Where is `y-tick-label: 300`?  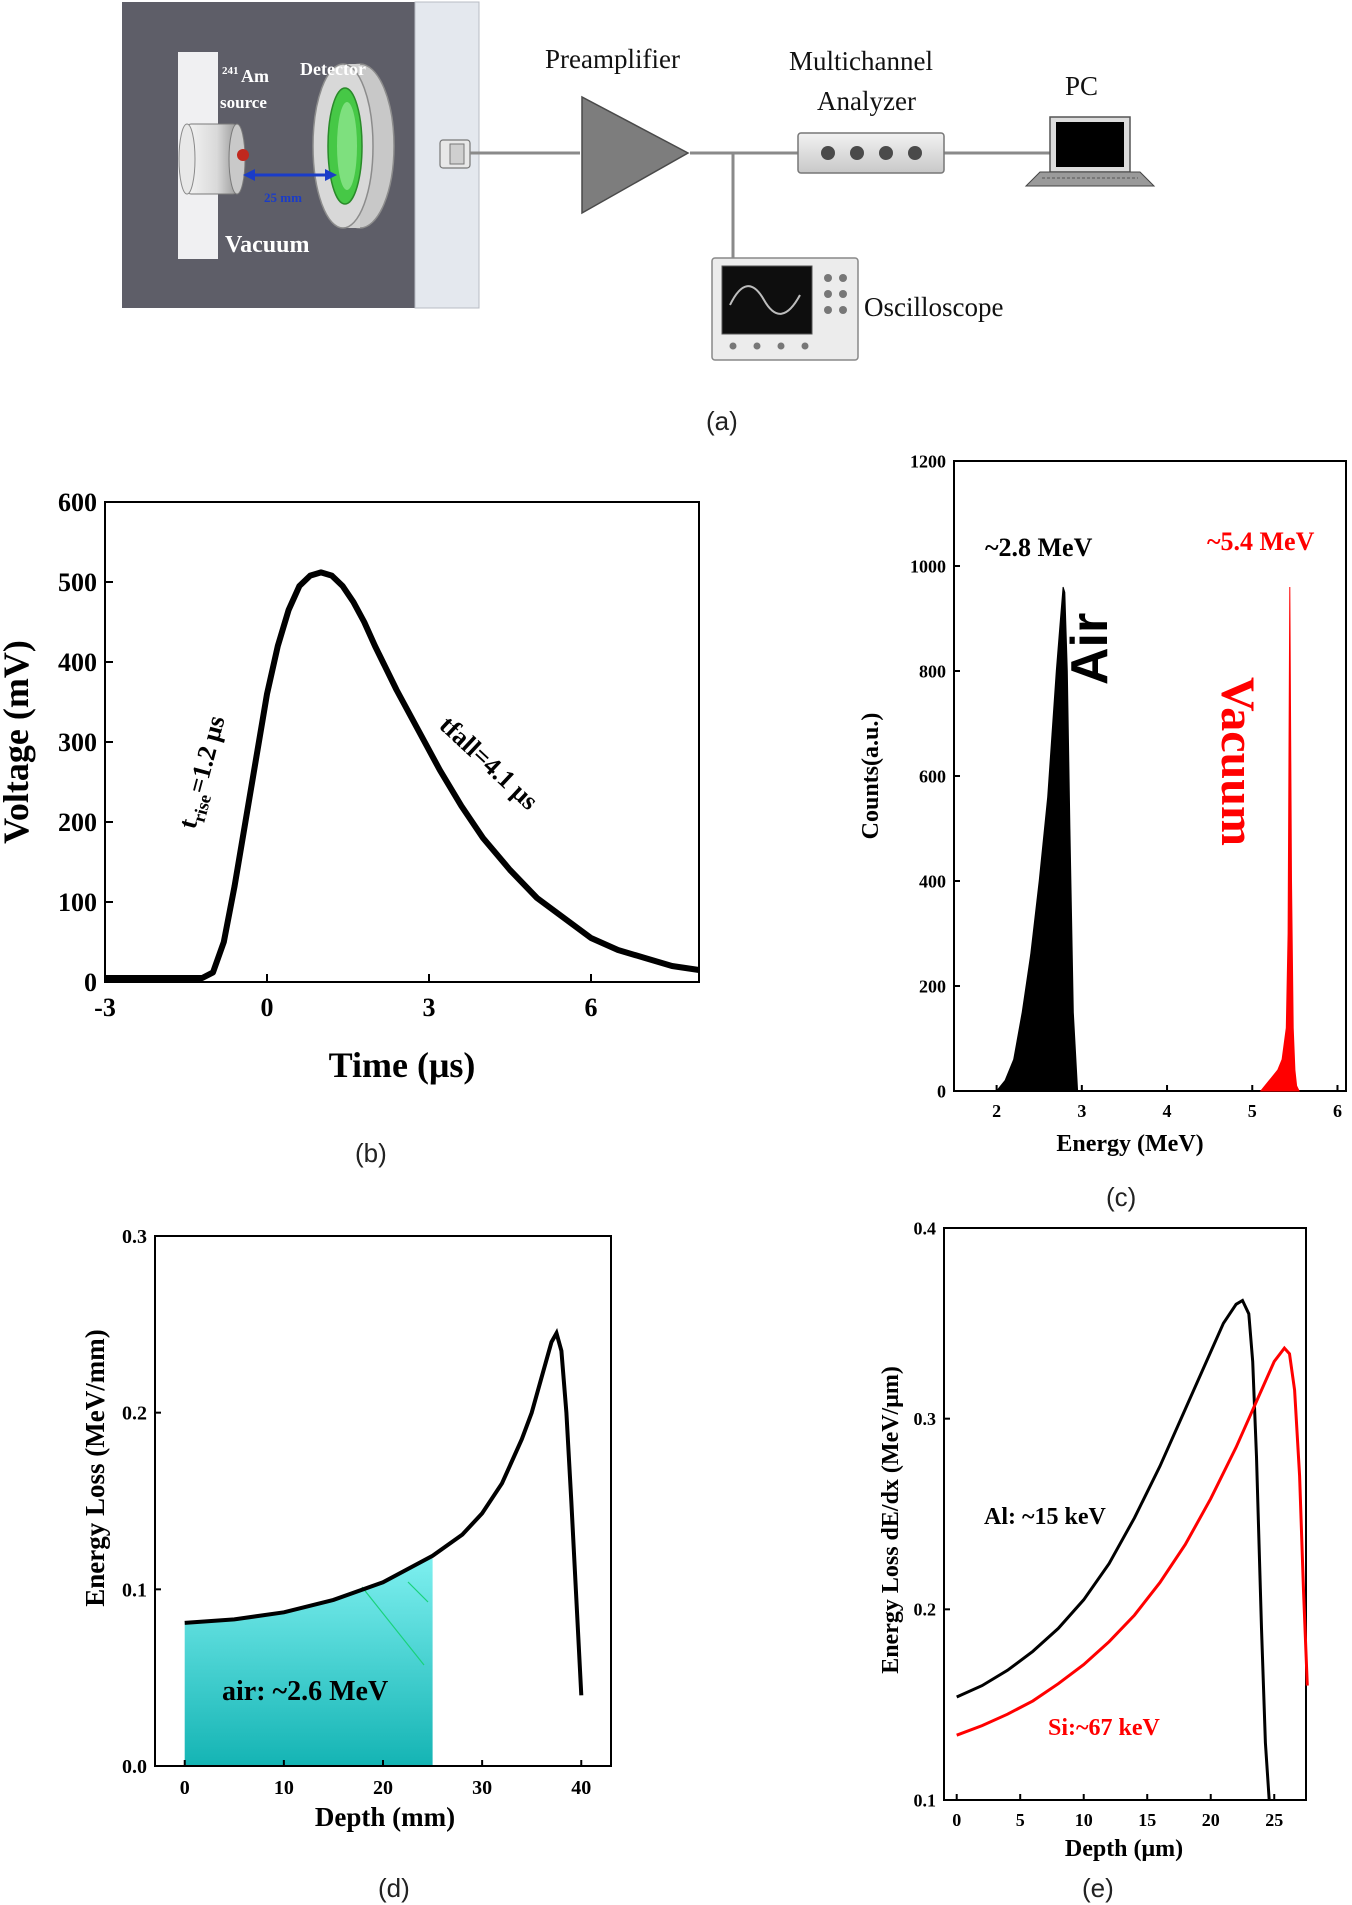 y-tick-label: 300 is located at coordinates (77, 742).